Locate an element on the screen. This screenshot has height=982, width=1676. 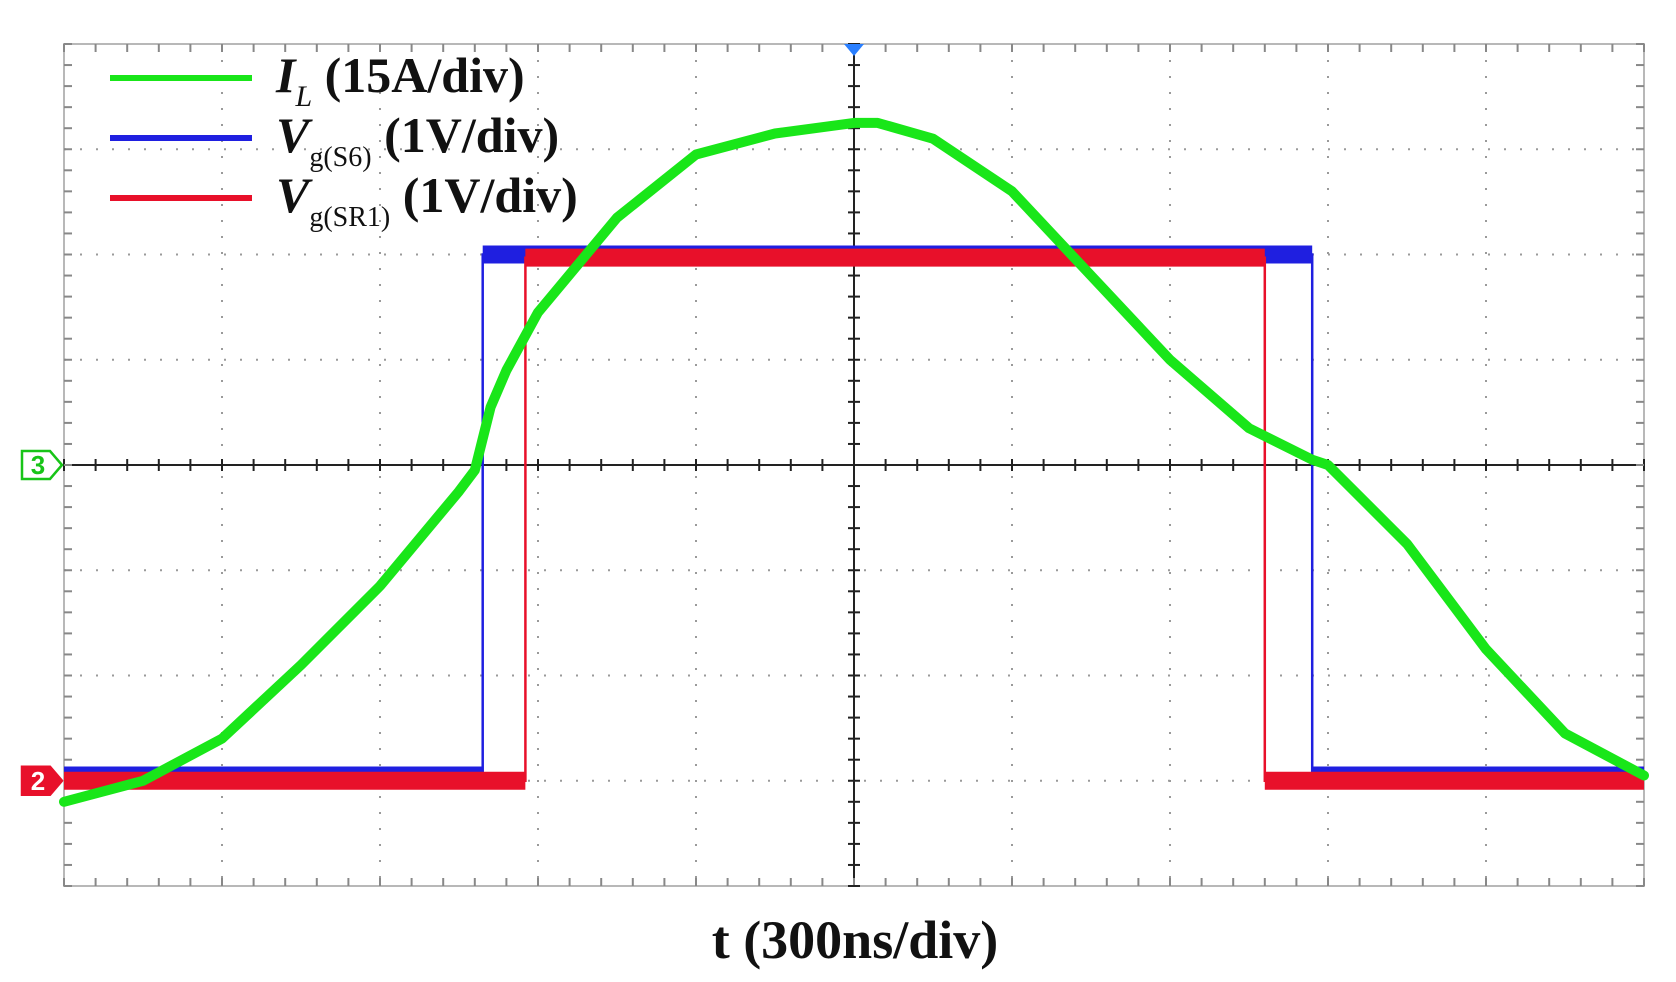
channel-marker-2: 2 is located at coordinates (42, 780).